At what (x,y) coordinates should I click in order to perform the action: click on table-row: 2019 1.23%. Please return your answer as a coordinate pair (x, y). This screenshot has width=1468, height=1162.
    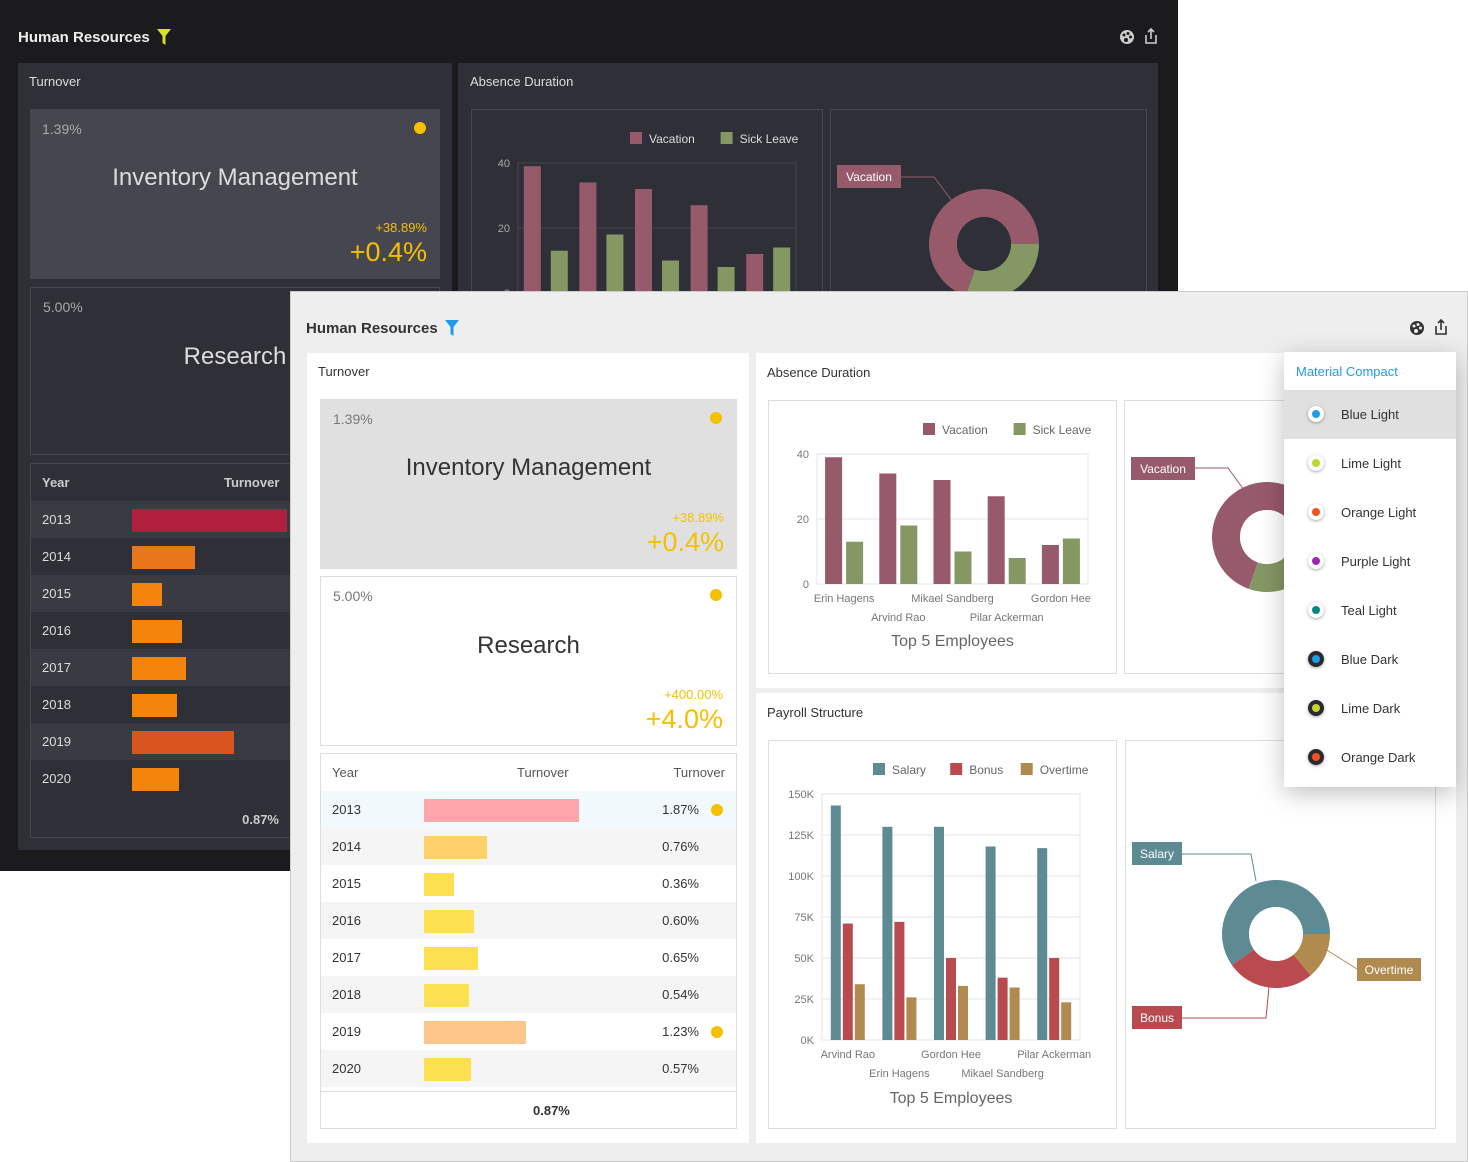
    Looking at the image, I should click on (528, 1031).